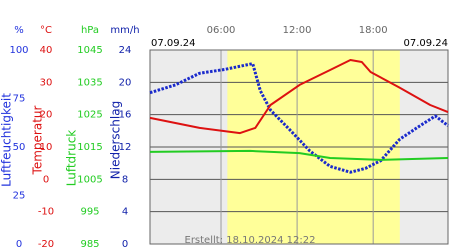  What do you see at coordinates (116, 140) in the screenshot?
I see `axis-title: Niederschlag` at bounding box center [116, 140].